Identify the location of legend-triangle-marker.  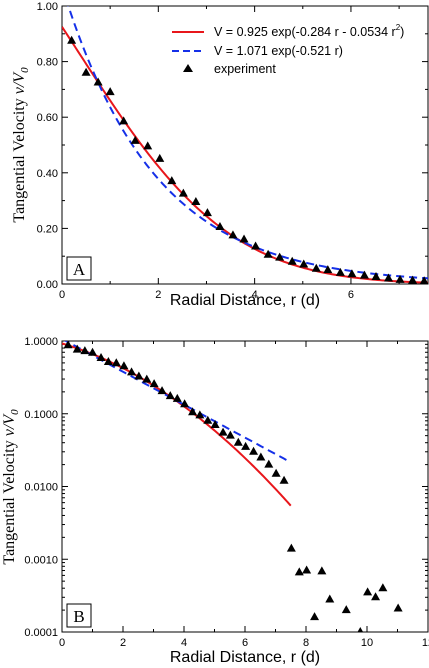
(188, 68).